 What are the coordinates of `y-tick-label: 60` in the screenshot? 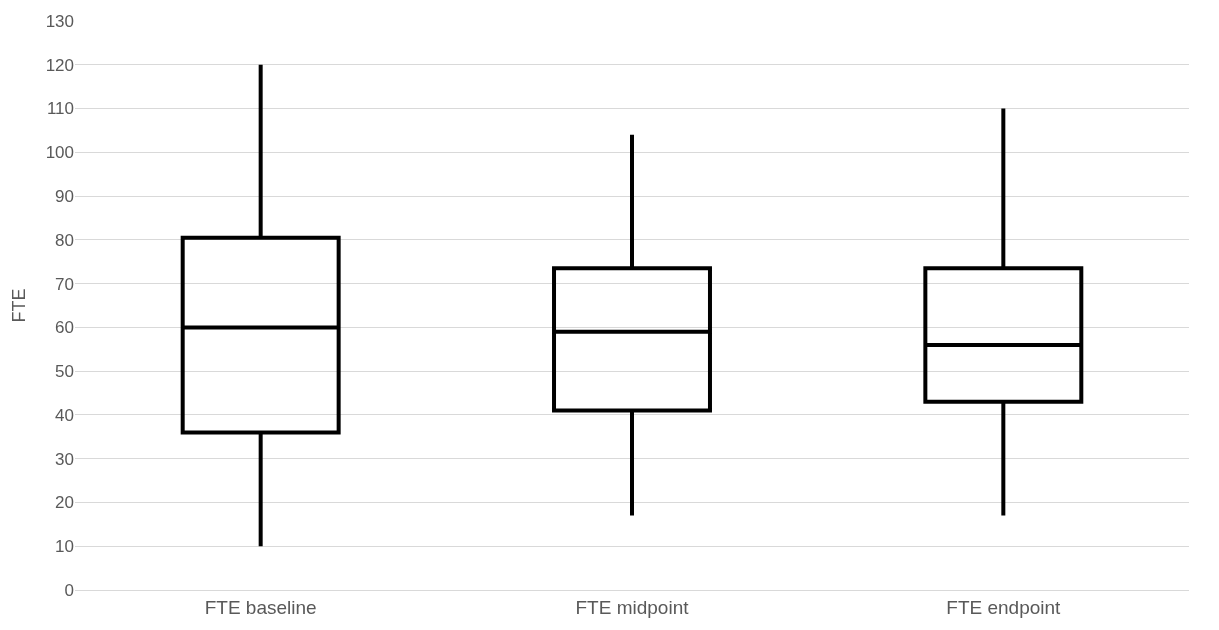 It's located at (64, 328).